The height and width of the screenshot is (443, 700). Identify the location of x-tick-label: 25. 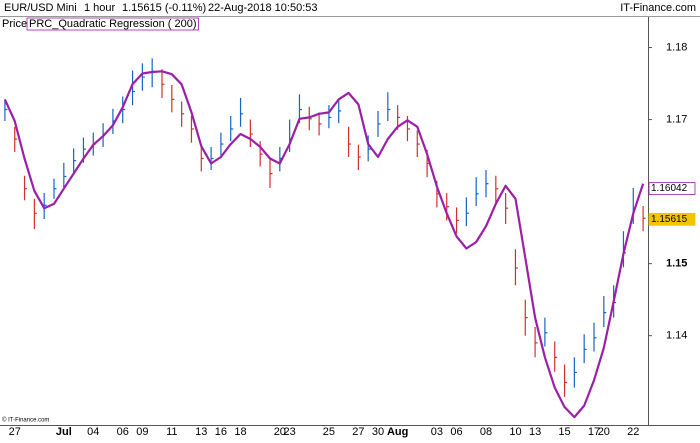
(329, 432).